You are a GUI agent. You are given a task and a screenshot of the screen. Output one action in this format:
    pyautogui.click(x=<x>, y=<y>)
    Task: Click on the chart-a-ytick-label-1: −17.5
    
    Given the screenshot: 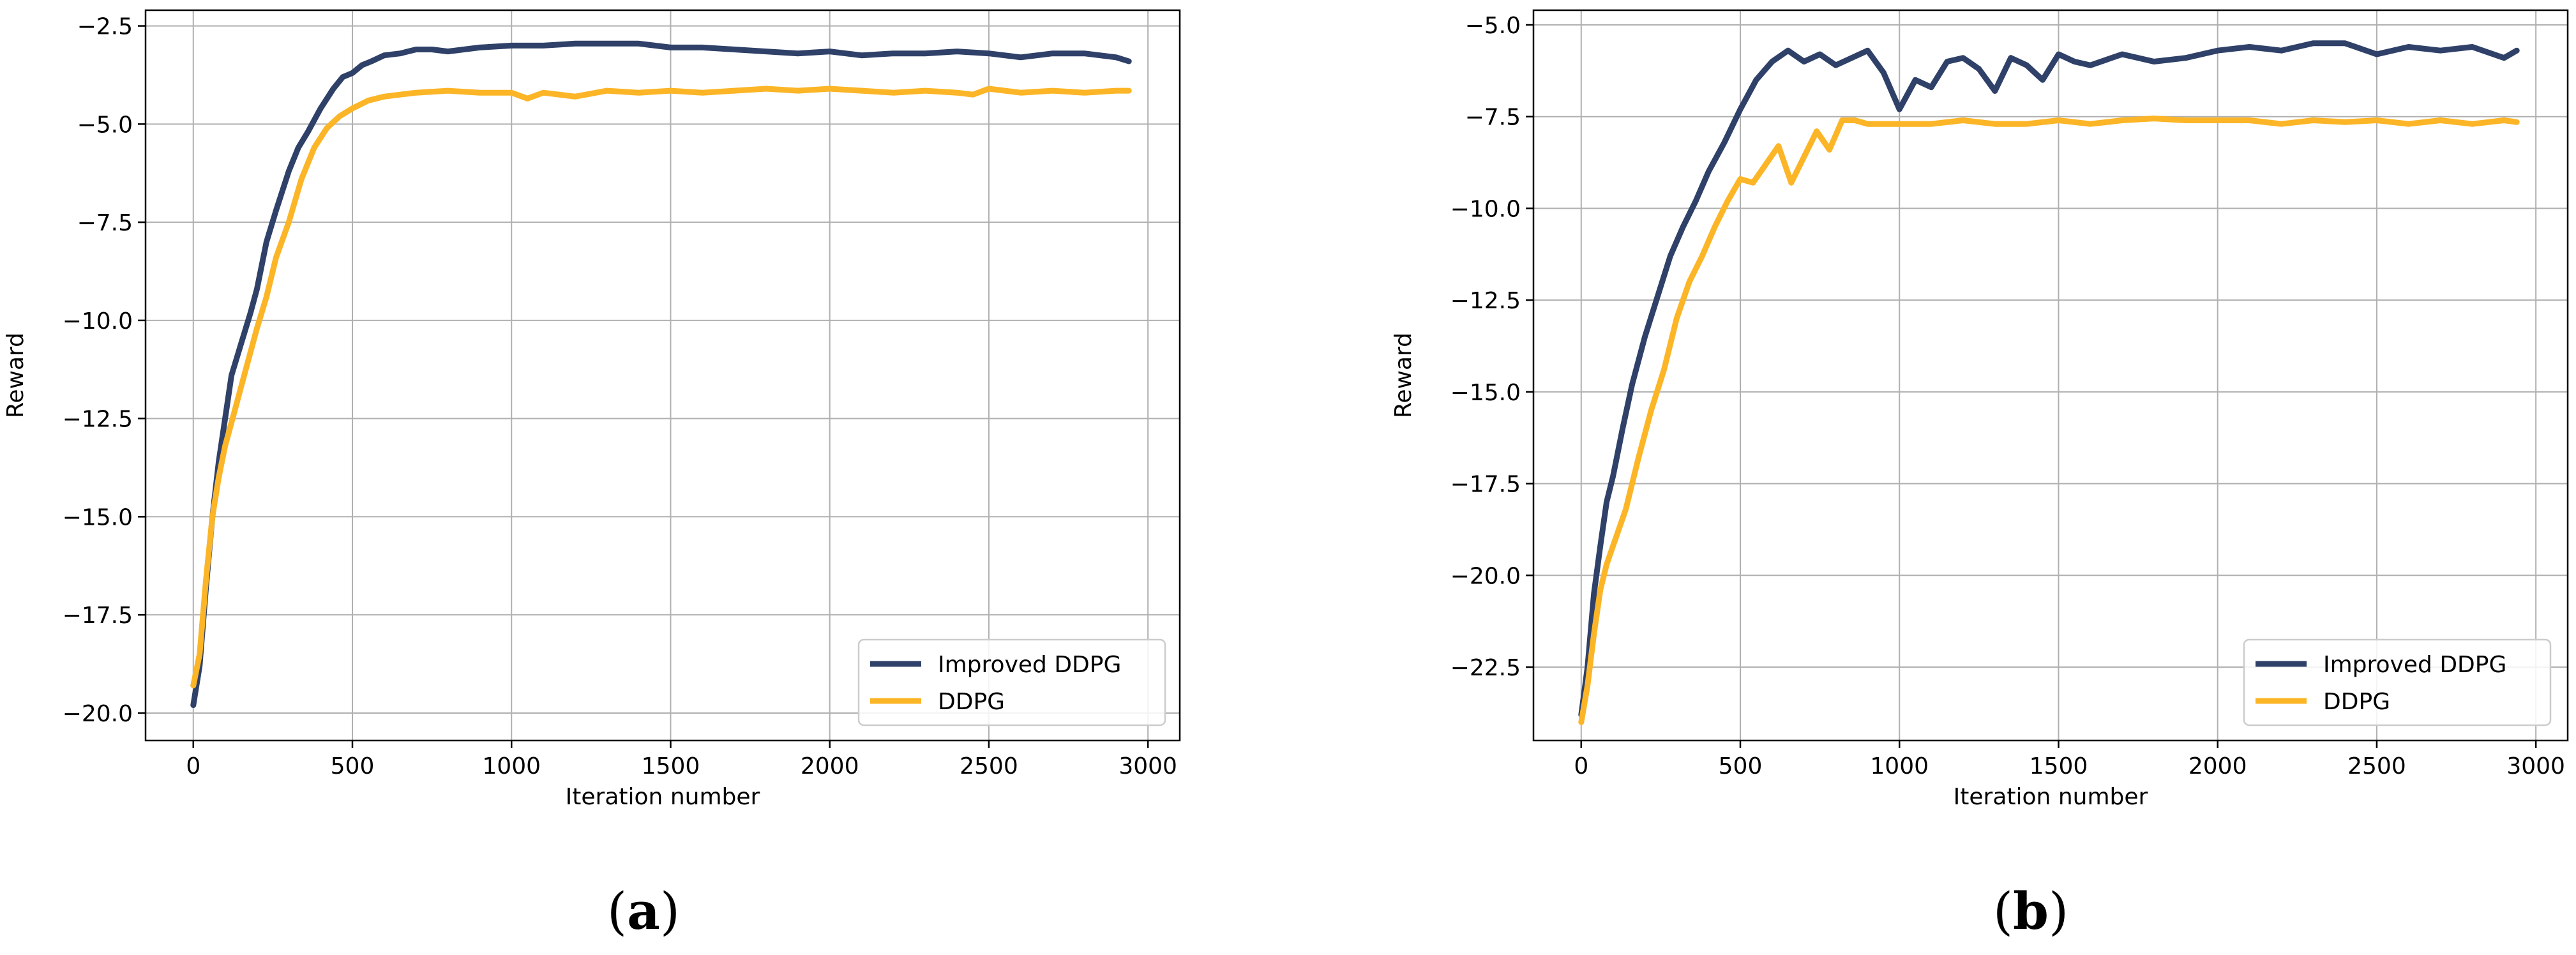 What is the action you would take?
    pyautogui.click(x=98, y=616)
    